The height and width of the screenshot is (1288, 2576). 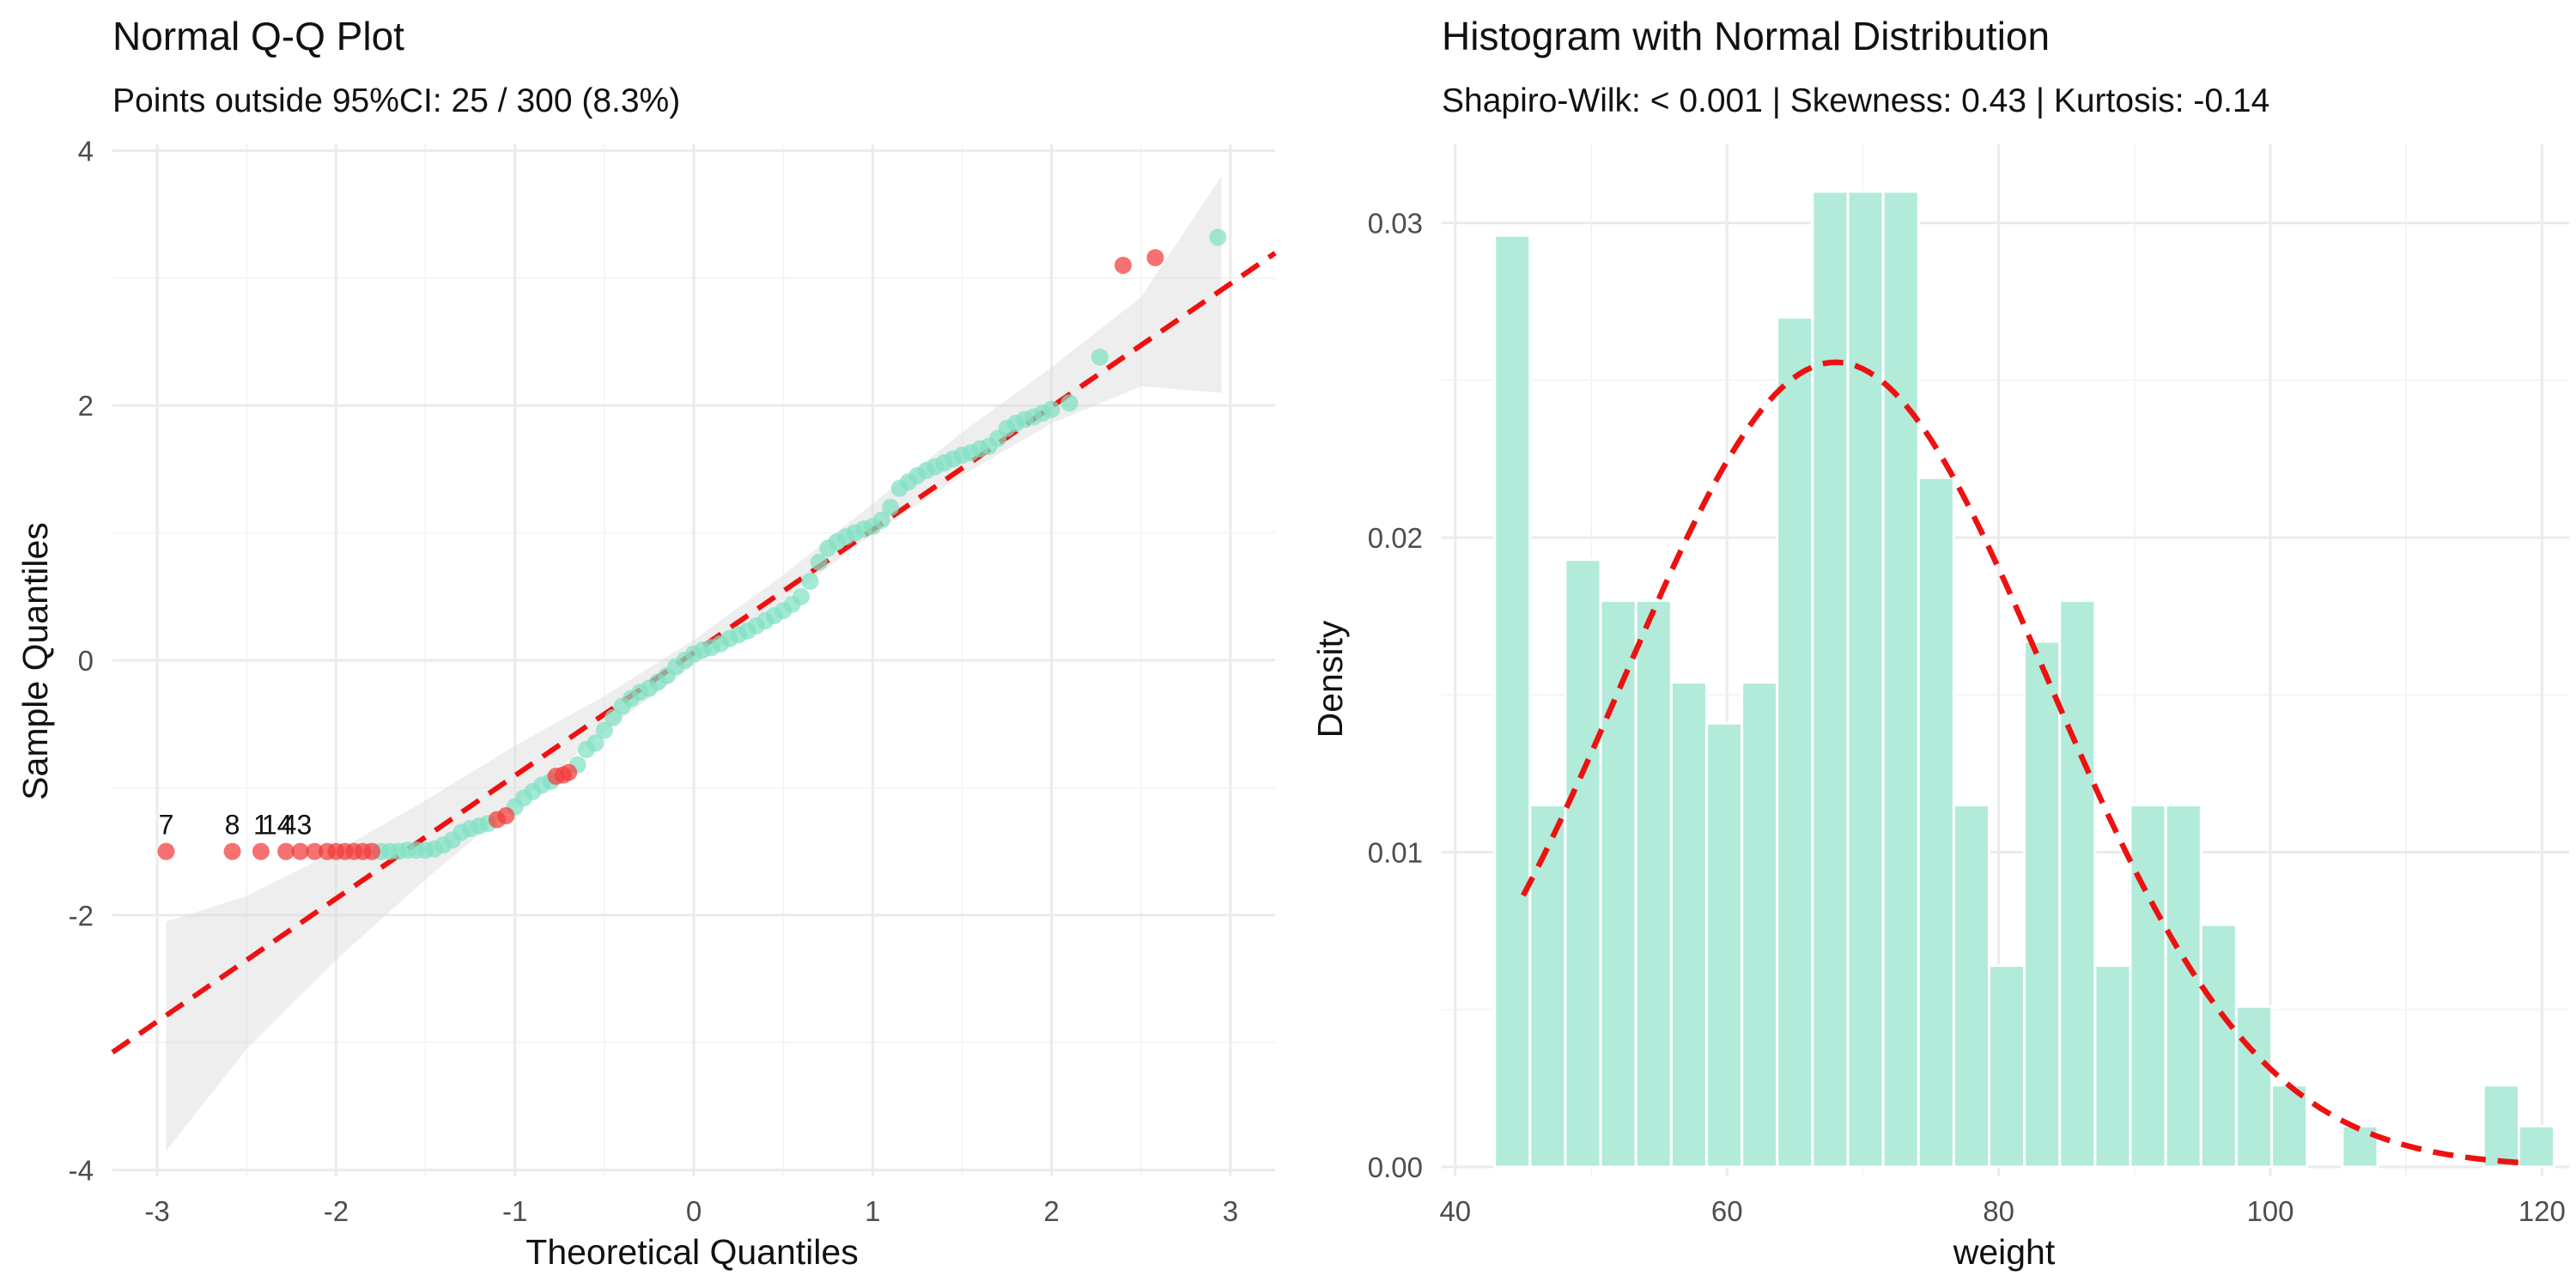 What do you see at coordinates (1396, 538) in the screenshot?
I see `histogram-y-tick-label: 0.02` at bounding box center [1396, 538].